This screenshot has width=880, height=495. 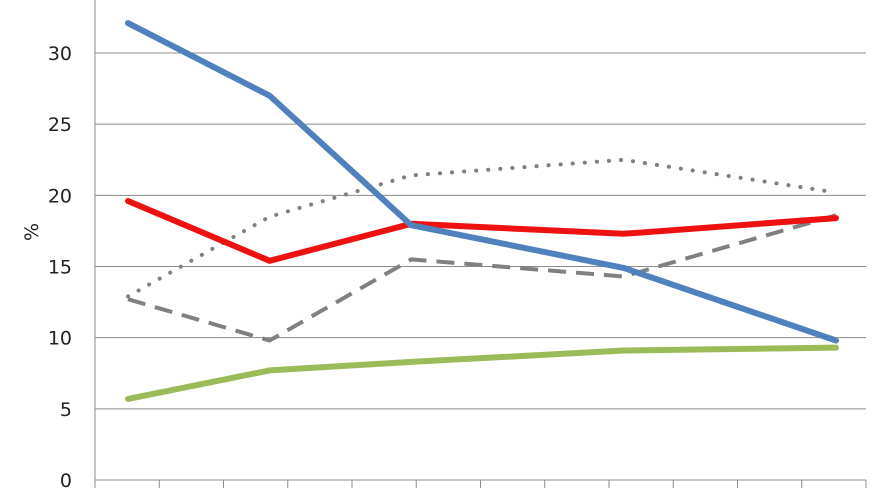 What do you see at coordinates (66, 481) in the screenshot?
I see `y-tick-label: 0` at bounding box center [66, 481].